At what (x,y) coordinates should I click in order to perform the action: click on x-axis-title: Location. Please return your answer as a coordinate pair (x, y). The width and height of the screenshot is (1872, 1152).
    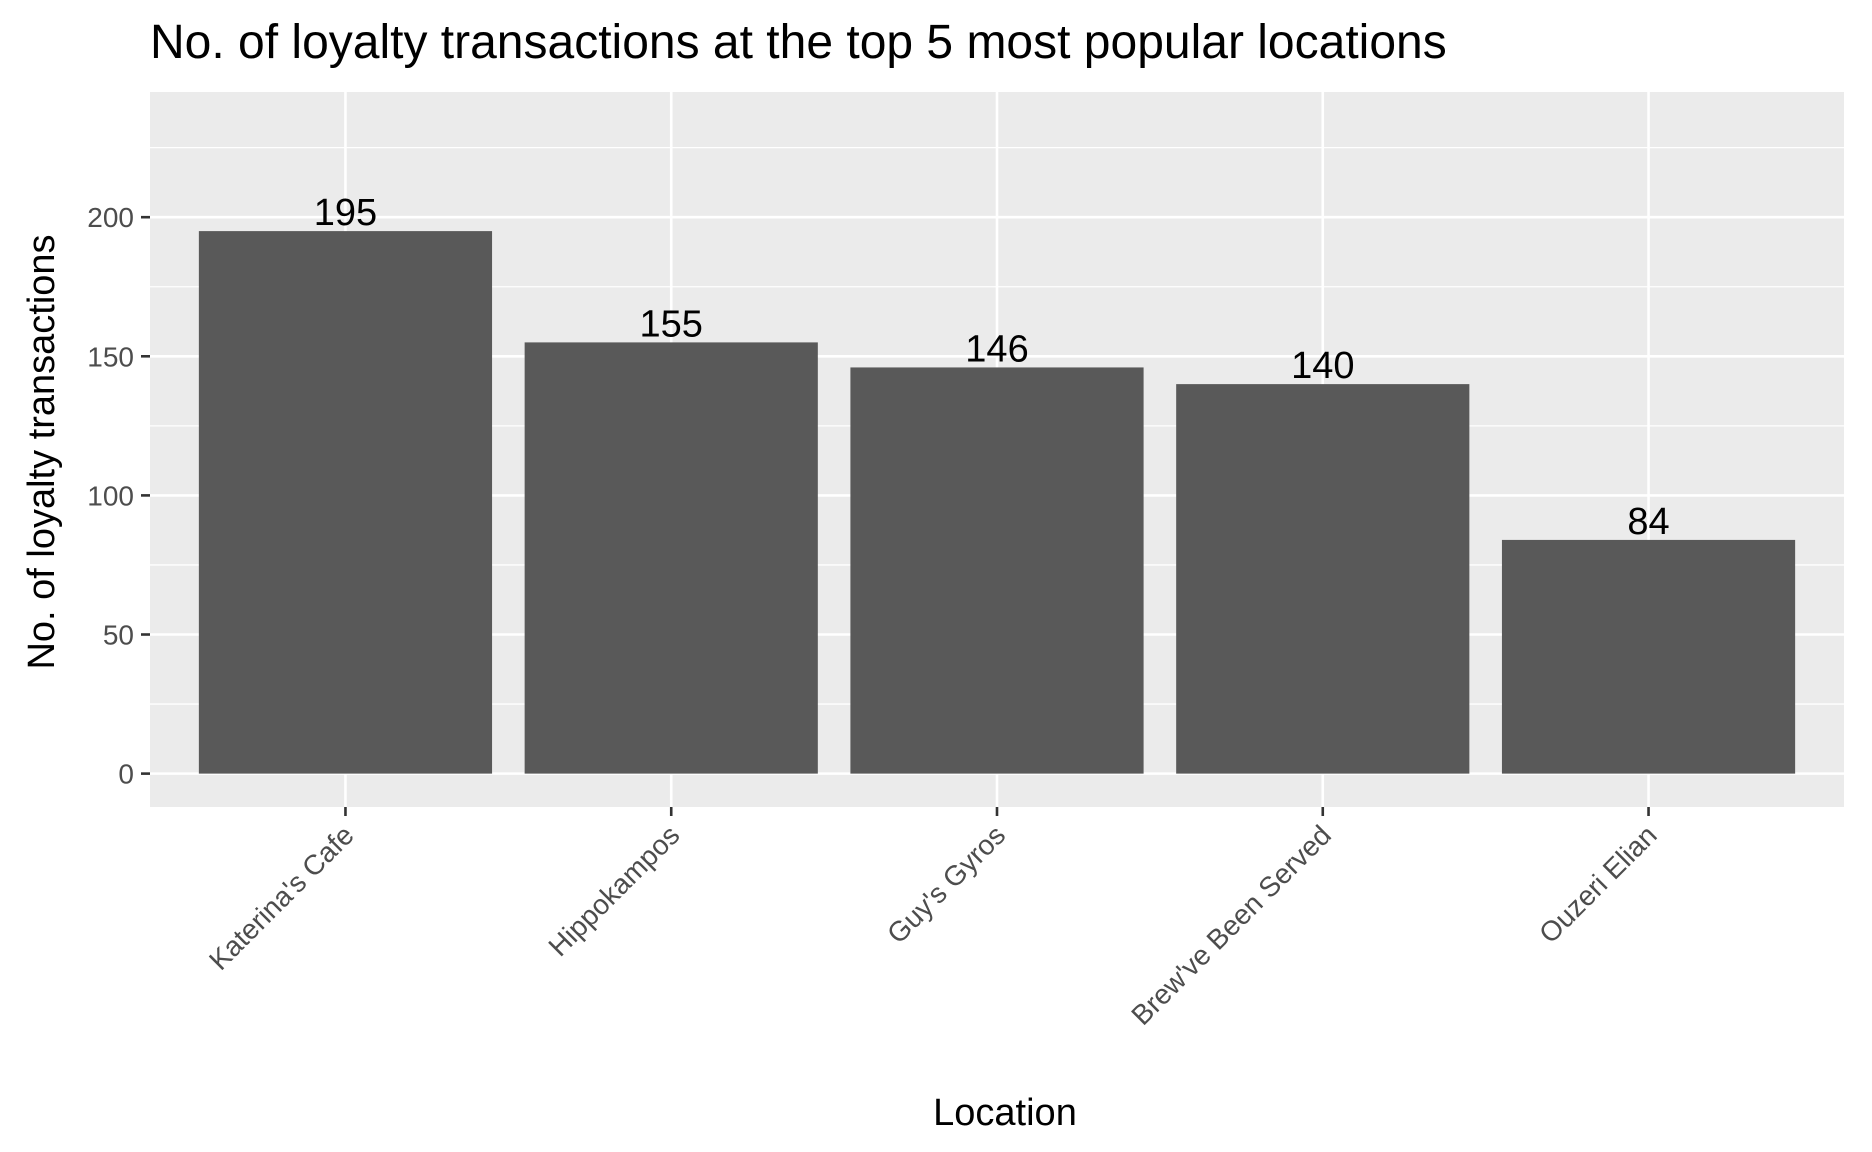
    Looking at the image, I should click on (1005, 1113).